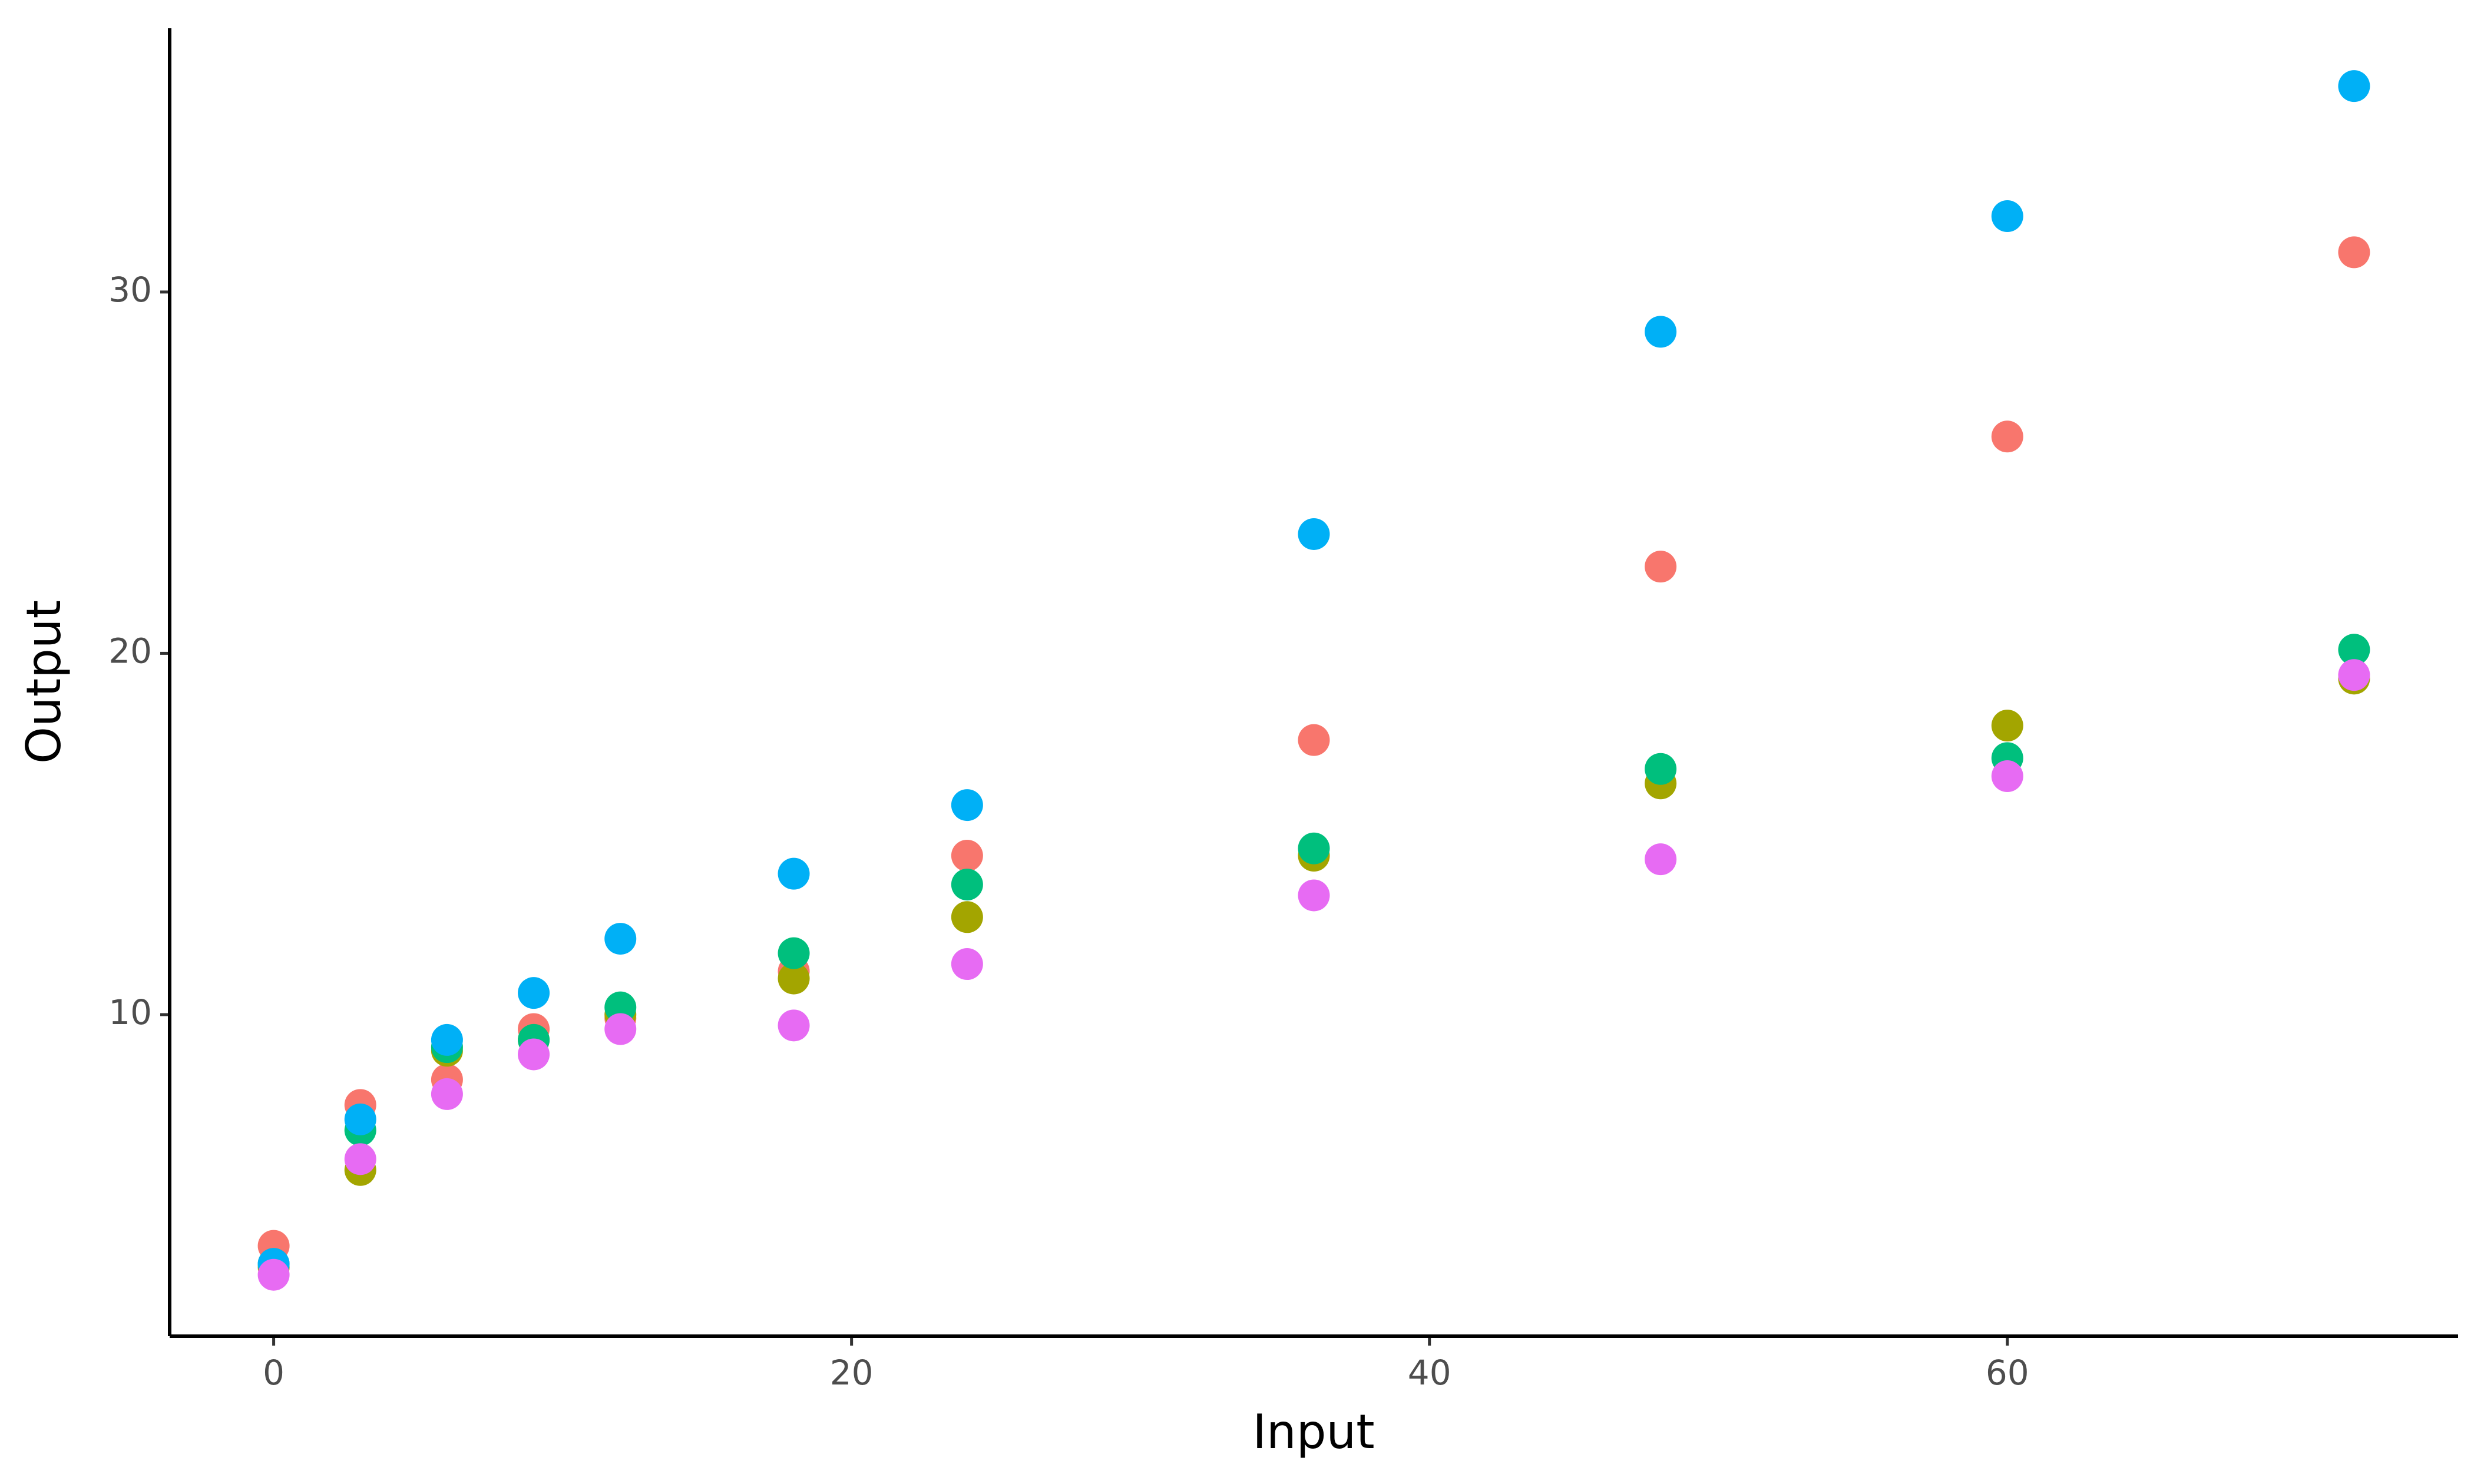 The width and height of the screenshot is (2474, 1484). I want to click on y-tick-label: 20, so click(130, 651).